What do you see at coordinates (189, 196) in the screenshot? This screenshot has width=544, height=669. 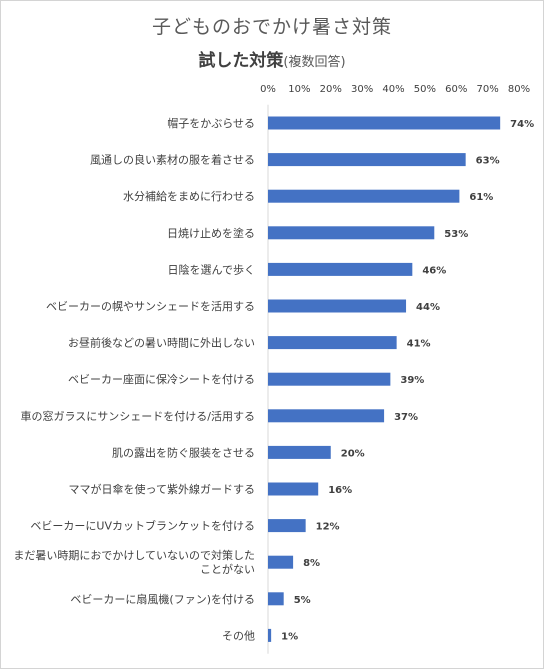 I see `category-label: 水分補給をまめに行わせる` at bounding box center [189, 196].